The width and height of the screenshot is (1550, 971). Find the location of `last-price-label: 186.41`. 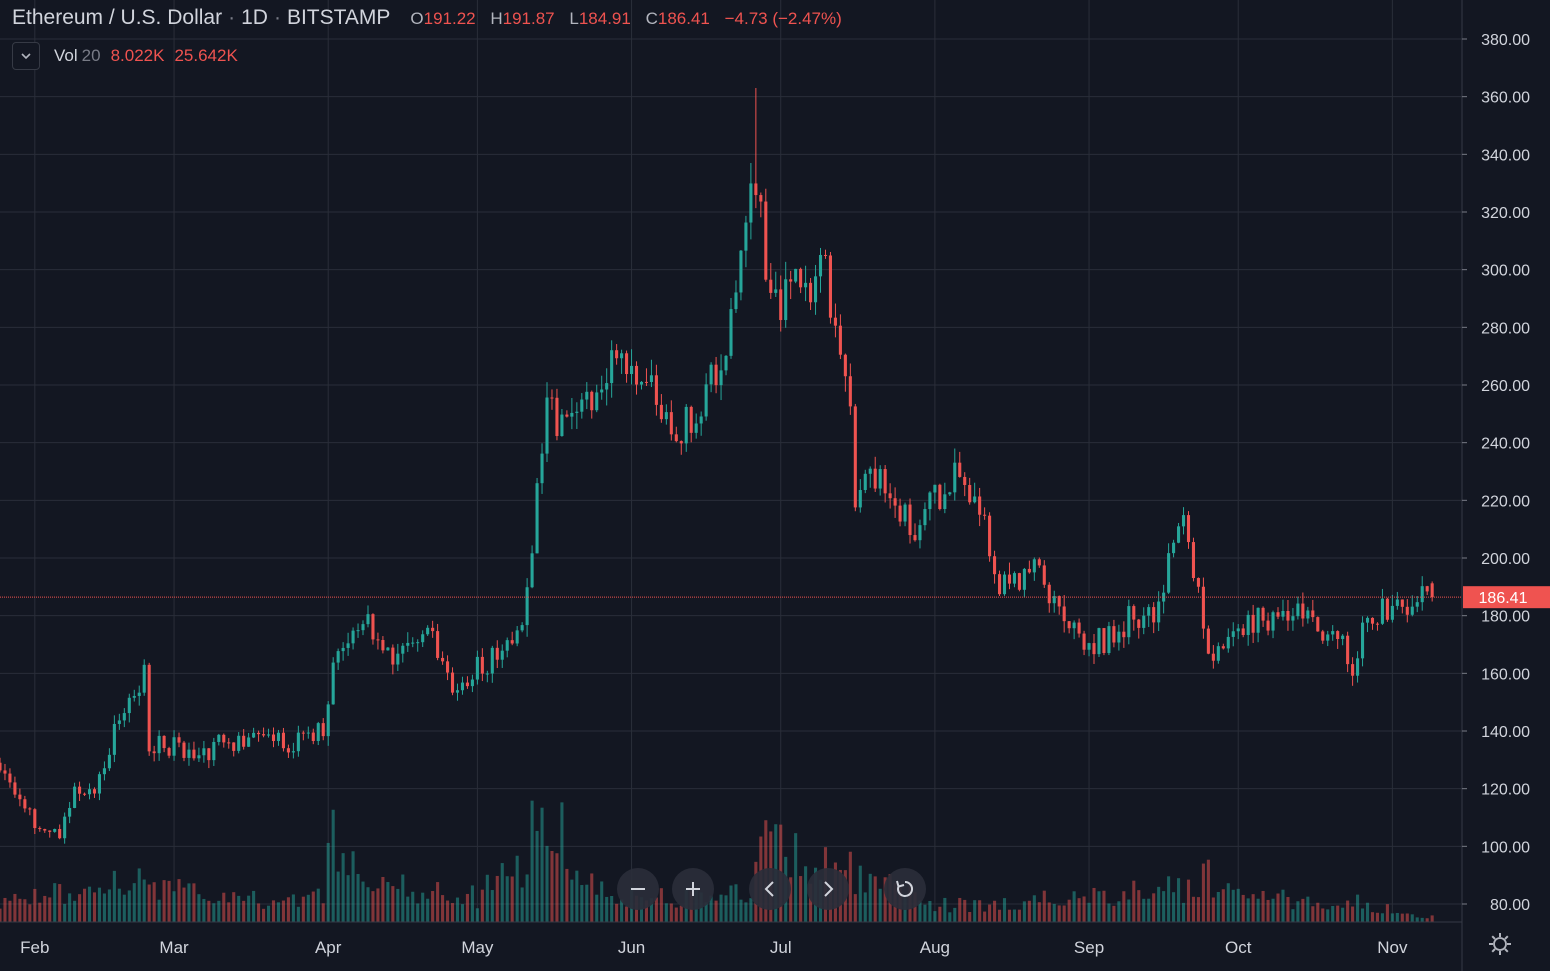

last-price-label: 186.41 is located at coordinates (1506, 597).